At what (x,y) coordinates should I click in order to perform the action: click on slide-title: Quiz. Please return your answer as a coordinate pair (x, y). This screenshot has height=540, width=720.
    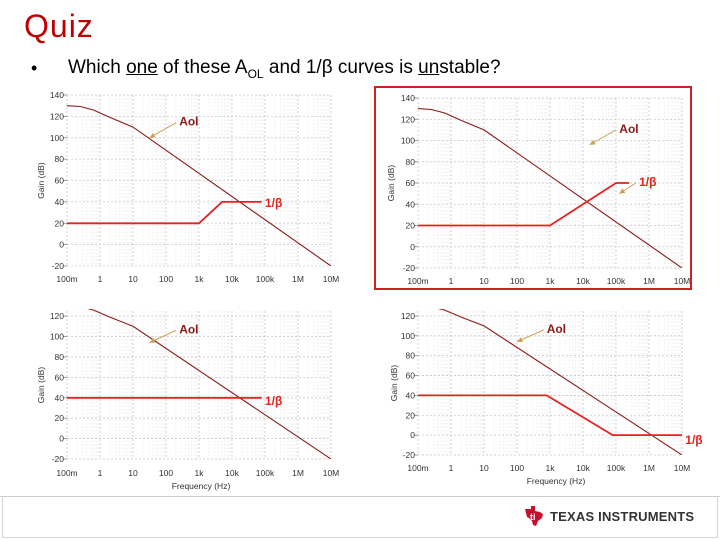
    Looking at the image, I should click on (59, 26).